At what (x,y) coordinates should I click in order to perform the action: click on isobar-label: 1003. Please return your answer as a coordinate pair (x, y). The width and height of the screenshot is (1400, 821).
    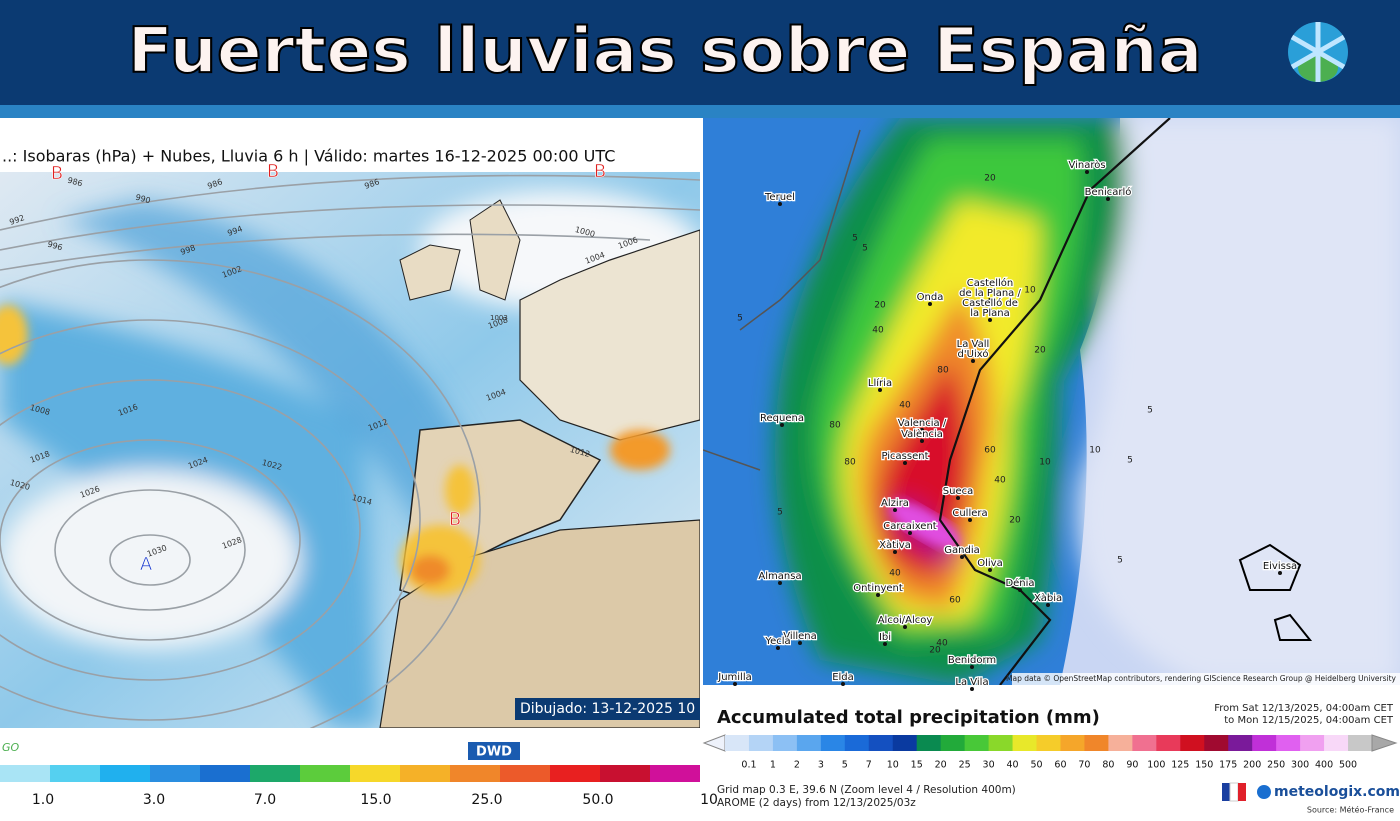
    Looking at the image, I should click on (499, 318).